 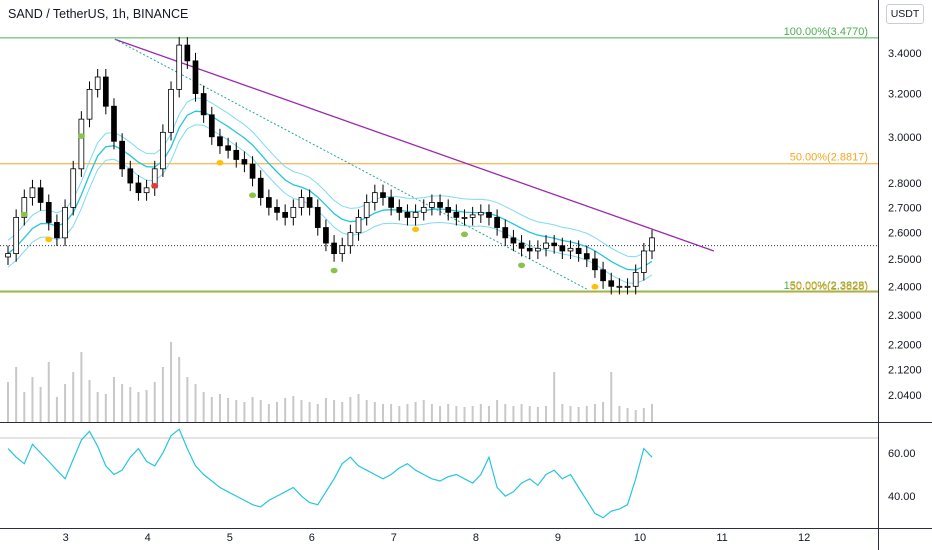 I want to click on y-tick-label: 2.7000, so click(x=905, y=208).